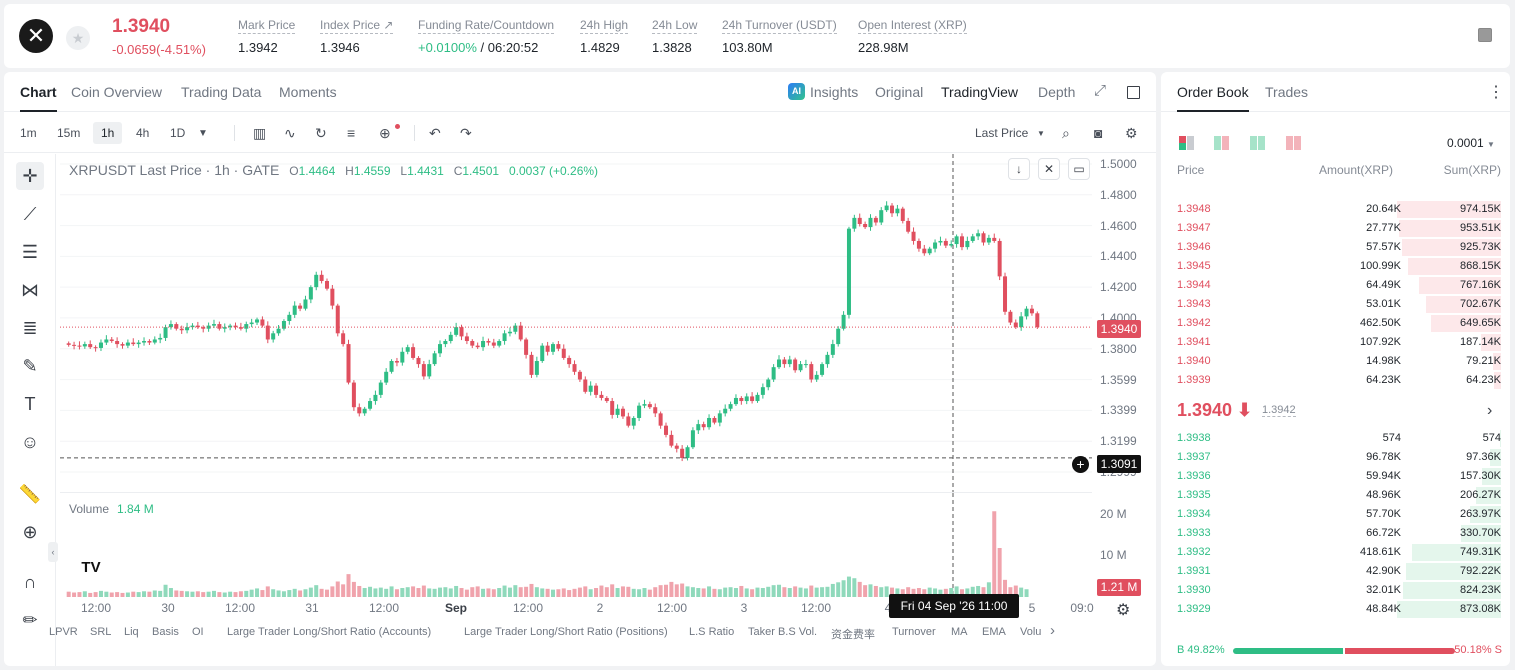 This screenshot has height=670, width=1515. Describe the element at coordinates (308, 92) in the screenshot. I see `tab-moments: Moments` at that location.